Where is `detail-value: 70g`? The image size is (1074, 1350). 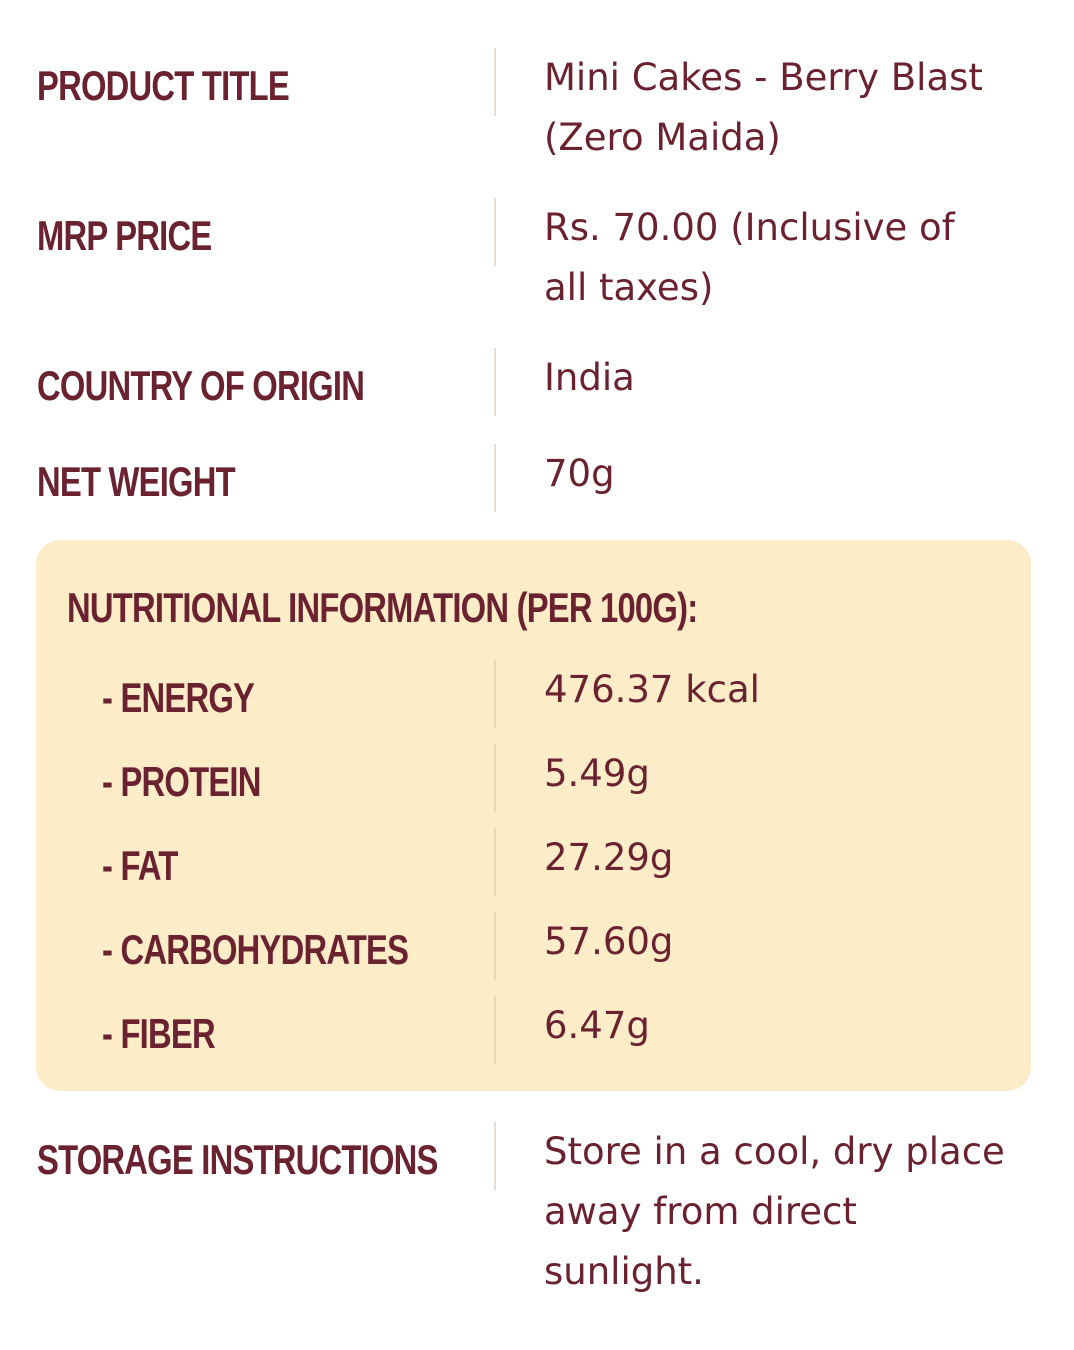 detail-value: 70g is located at coordinates (579, 473).